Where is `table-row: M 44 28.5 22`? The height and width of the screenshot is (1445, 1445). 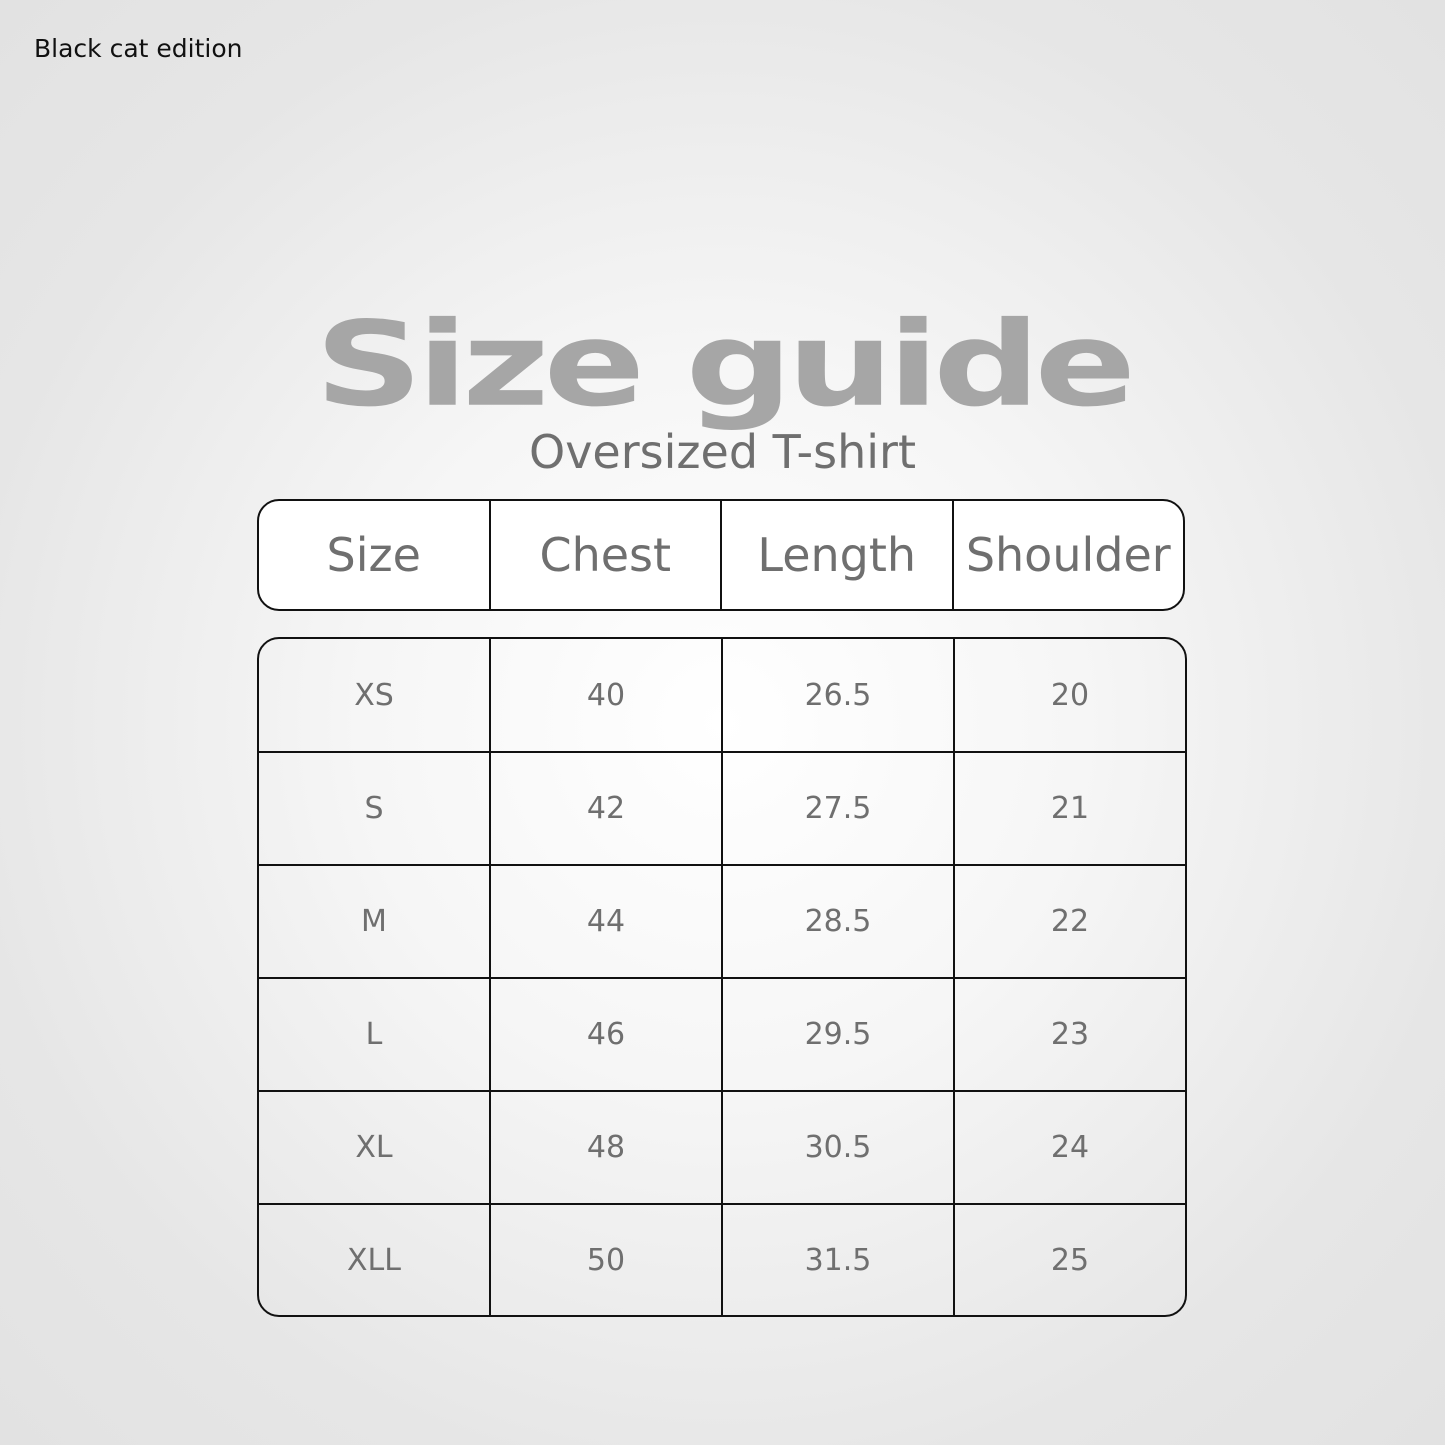
table-row: M 44 28.5 22 is located at coordinates (722, 920).